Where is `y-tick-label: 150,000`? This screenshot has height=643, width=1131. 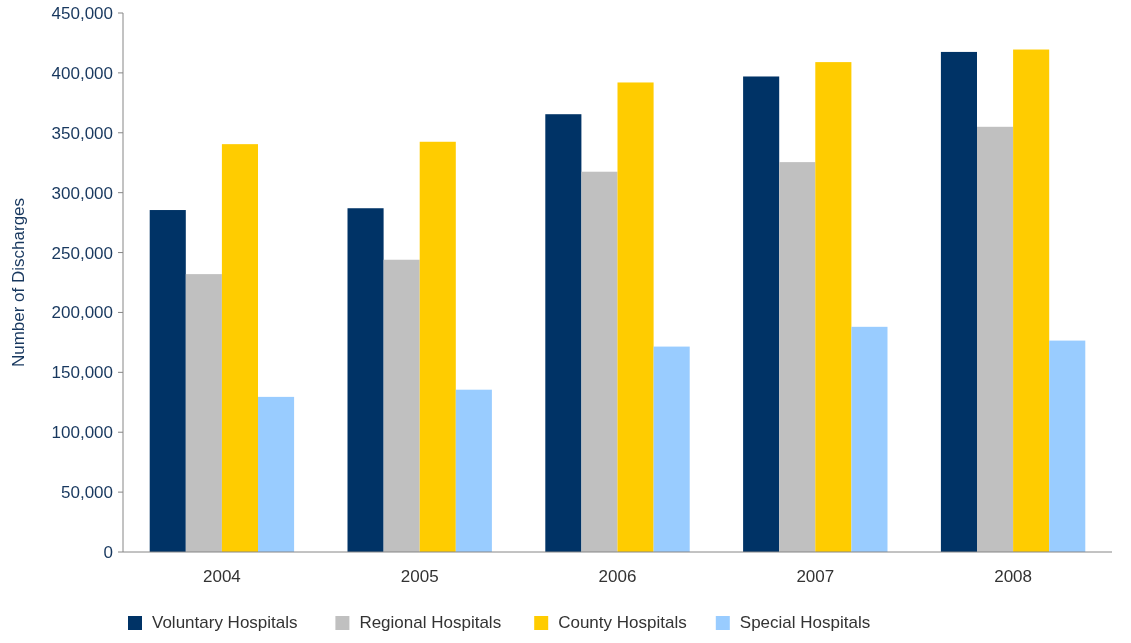 y-tick-label: 150,000 is located at coordinates (82, 373).